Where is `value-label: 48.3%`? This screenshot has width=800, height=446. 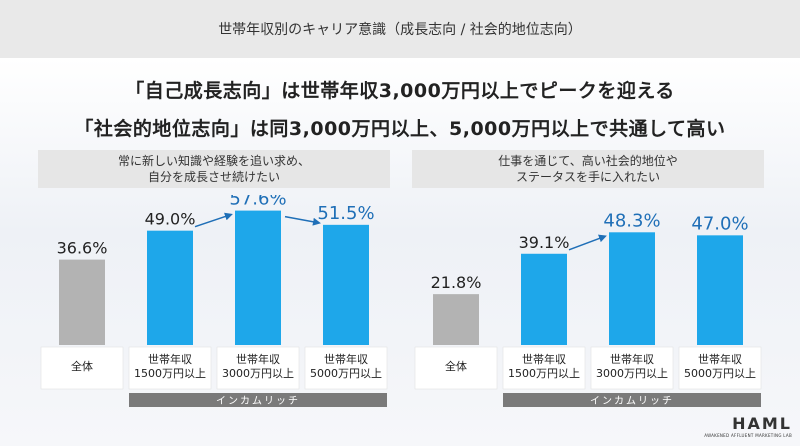
value-label: 48.3% is located at coordinates (631, 220).